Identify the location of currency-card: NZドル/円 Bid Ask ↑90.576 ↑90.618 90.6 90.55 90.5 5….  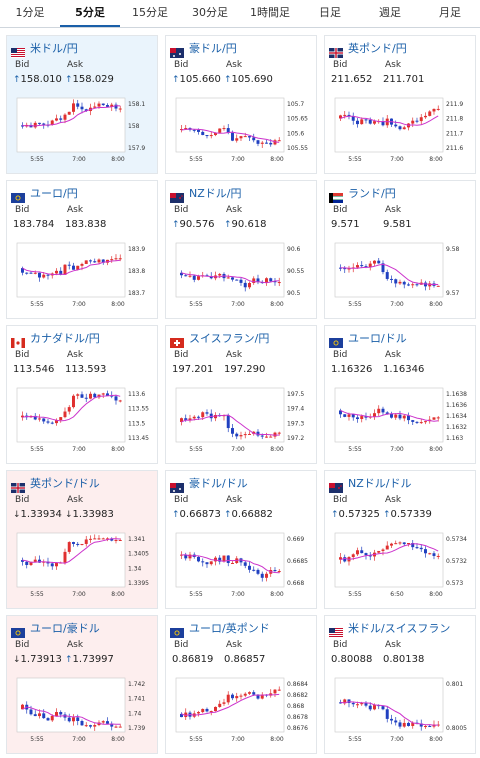
(241, 249).